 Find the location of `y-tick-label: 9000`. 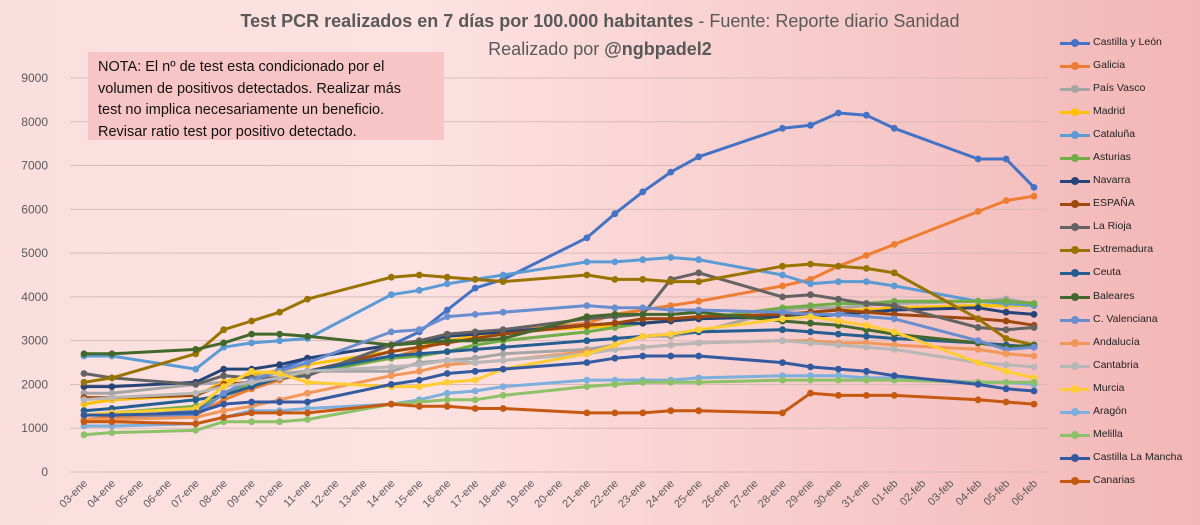

y-tick-label: 9000 is located at coordinates (34, 78).